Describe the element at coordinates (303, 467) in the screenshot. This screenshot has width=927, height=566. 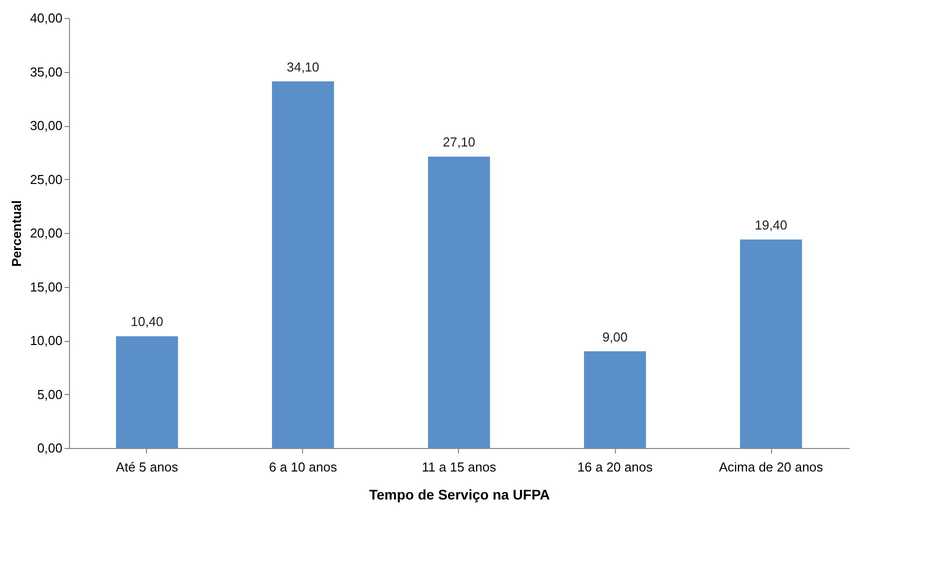
I see `x-tick-label: 6 a 10 anos` at that location.